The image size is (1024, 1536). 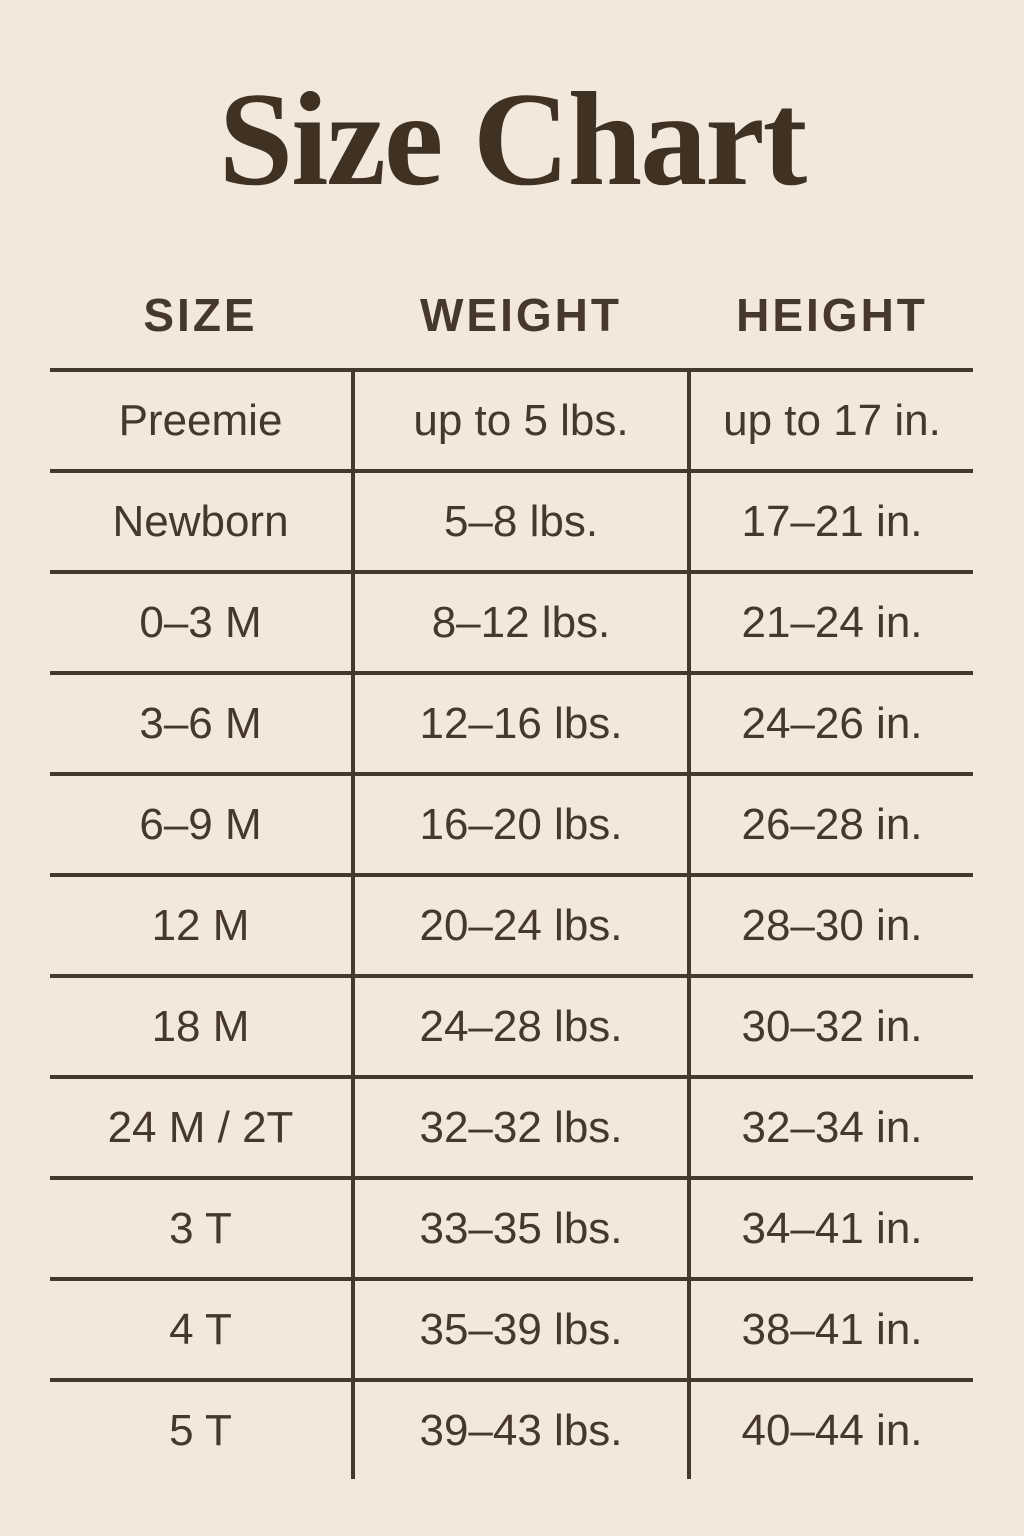 What do you see at coordinates (200, 1026) in the screenshot?
I see `size-cell: 18 M` at bounding box center [200, 1026].